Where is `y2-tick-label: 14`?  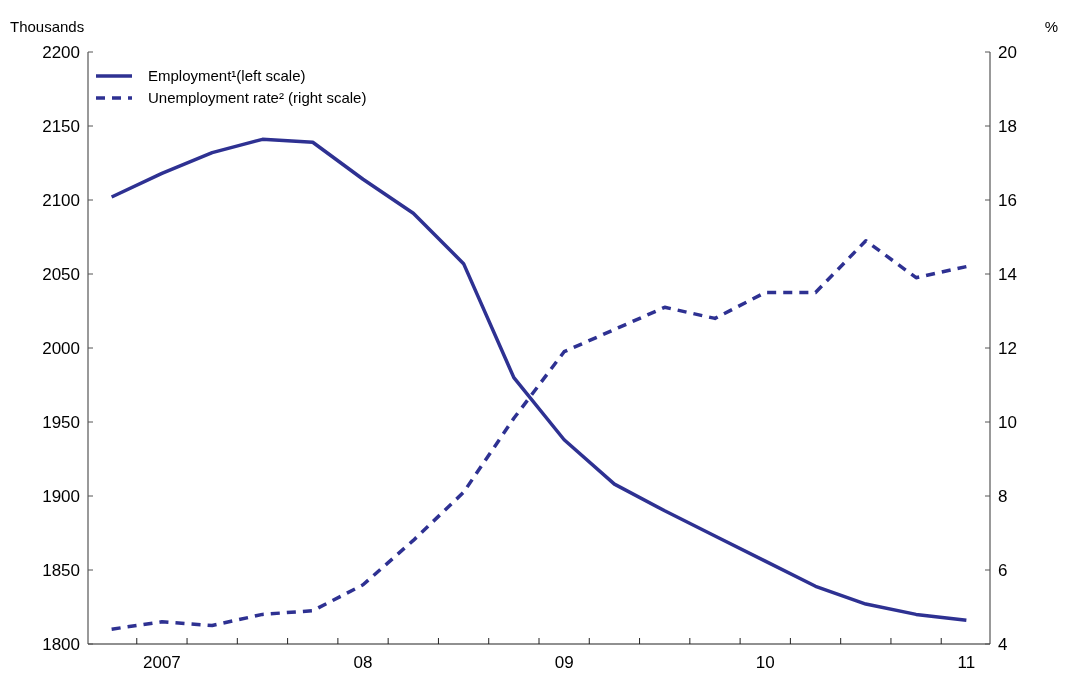
y2-tick-label: 14 is located at coordinates (1007, 274).